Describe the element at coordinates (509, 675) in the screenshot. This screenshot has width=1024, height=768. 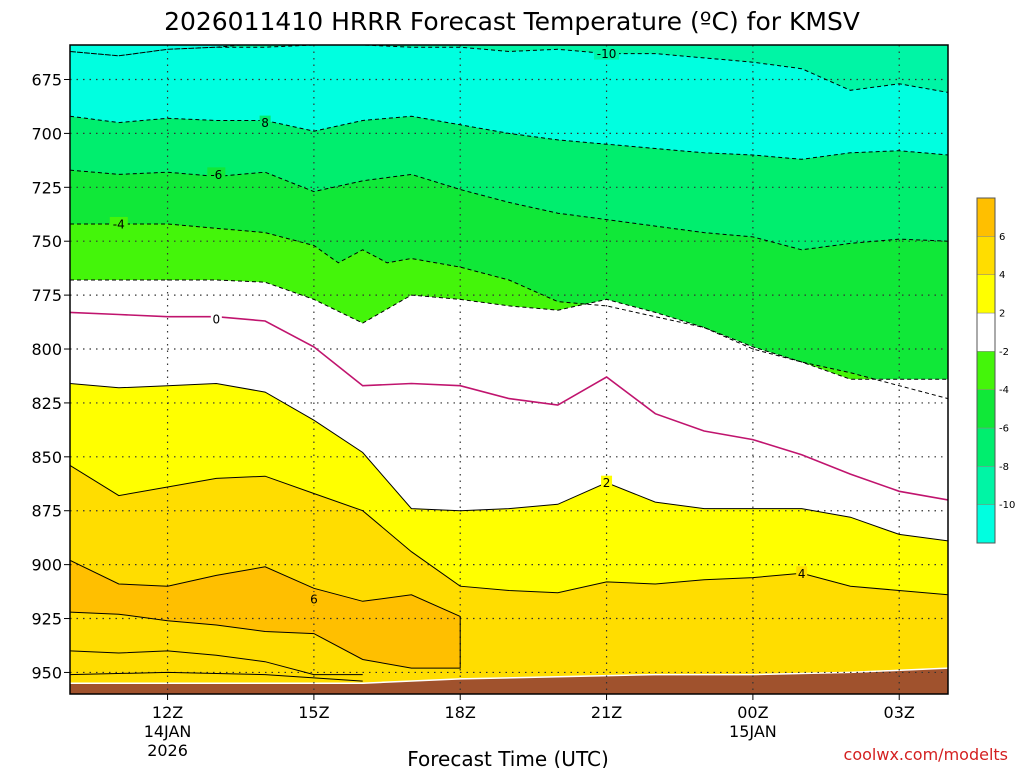
I see `ground-edge` at that location.